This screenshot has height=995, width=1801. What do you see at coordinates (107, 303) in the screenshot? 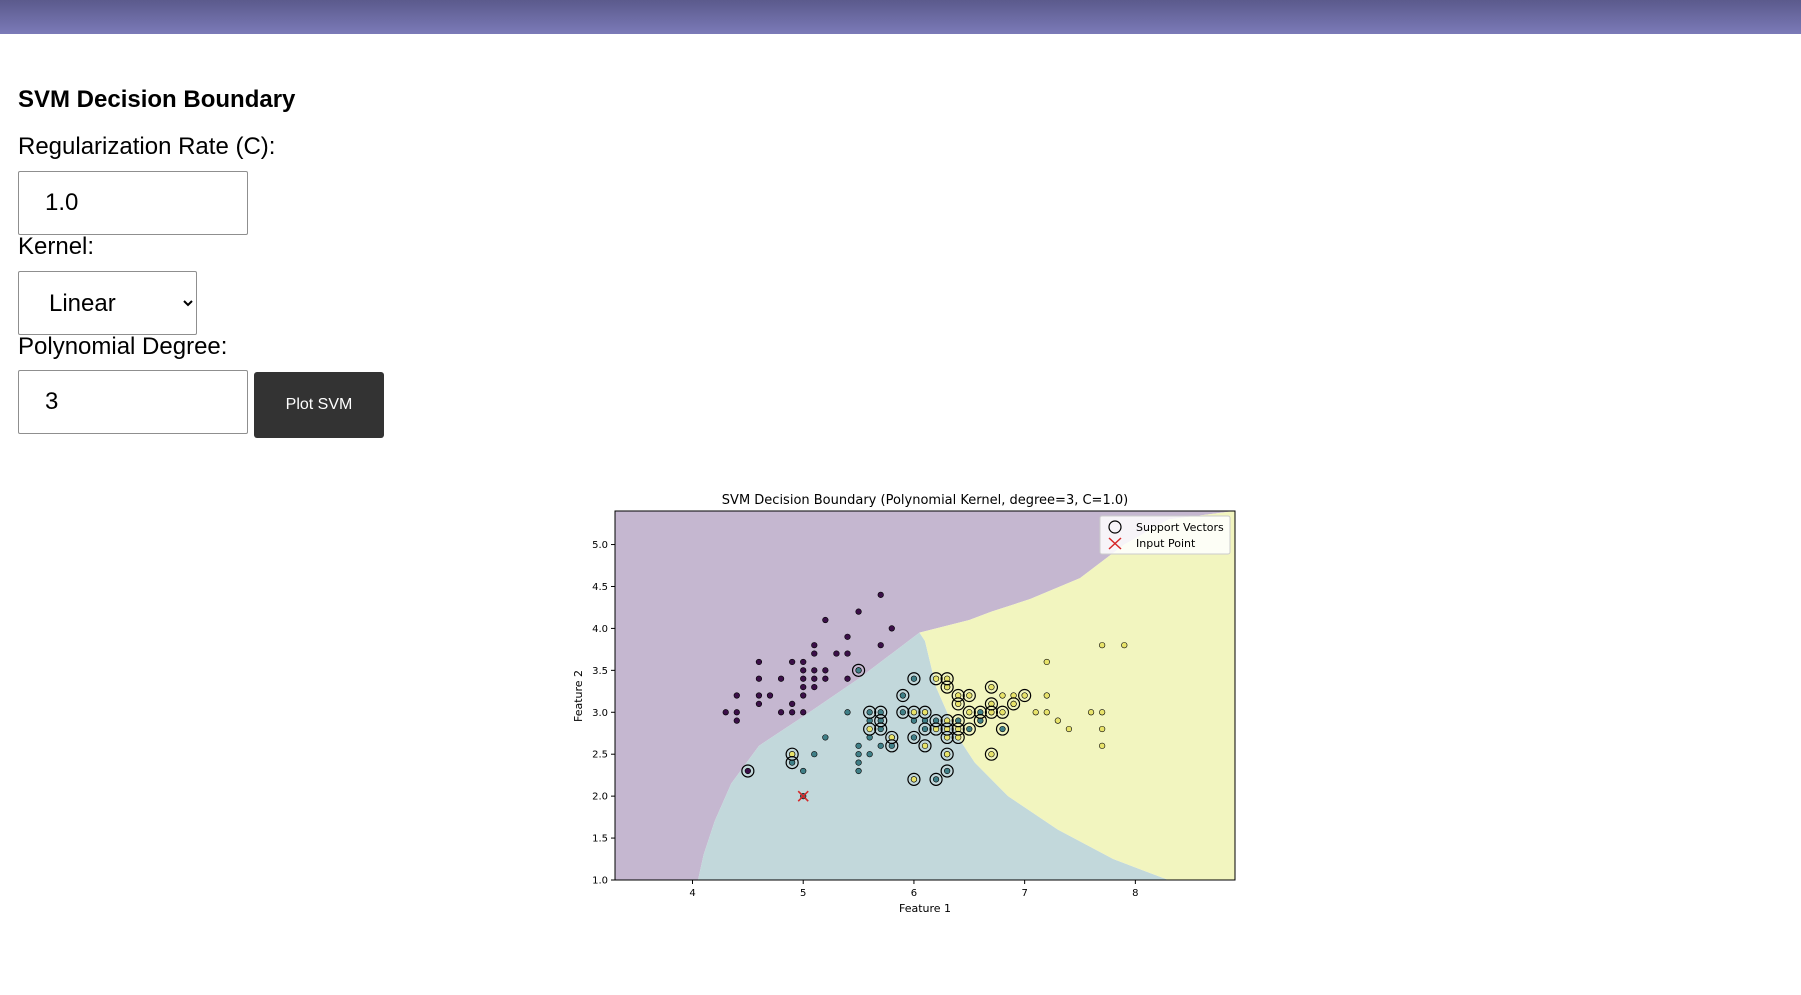
I see `kernel-select: Linear` at bounding box center [107, 303].